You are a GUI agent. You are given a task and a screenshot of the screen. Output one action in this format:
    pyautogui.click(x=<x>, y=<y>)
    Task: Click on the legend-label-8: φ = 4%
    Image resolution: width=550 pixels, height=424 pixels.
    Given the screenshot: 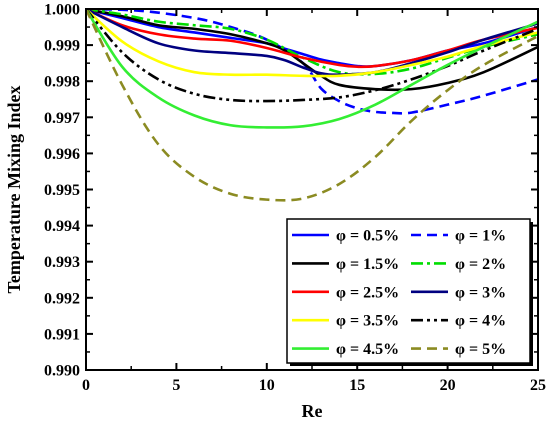 What is the action you would take?
    pyautogui.click(x=480, y=321)
    